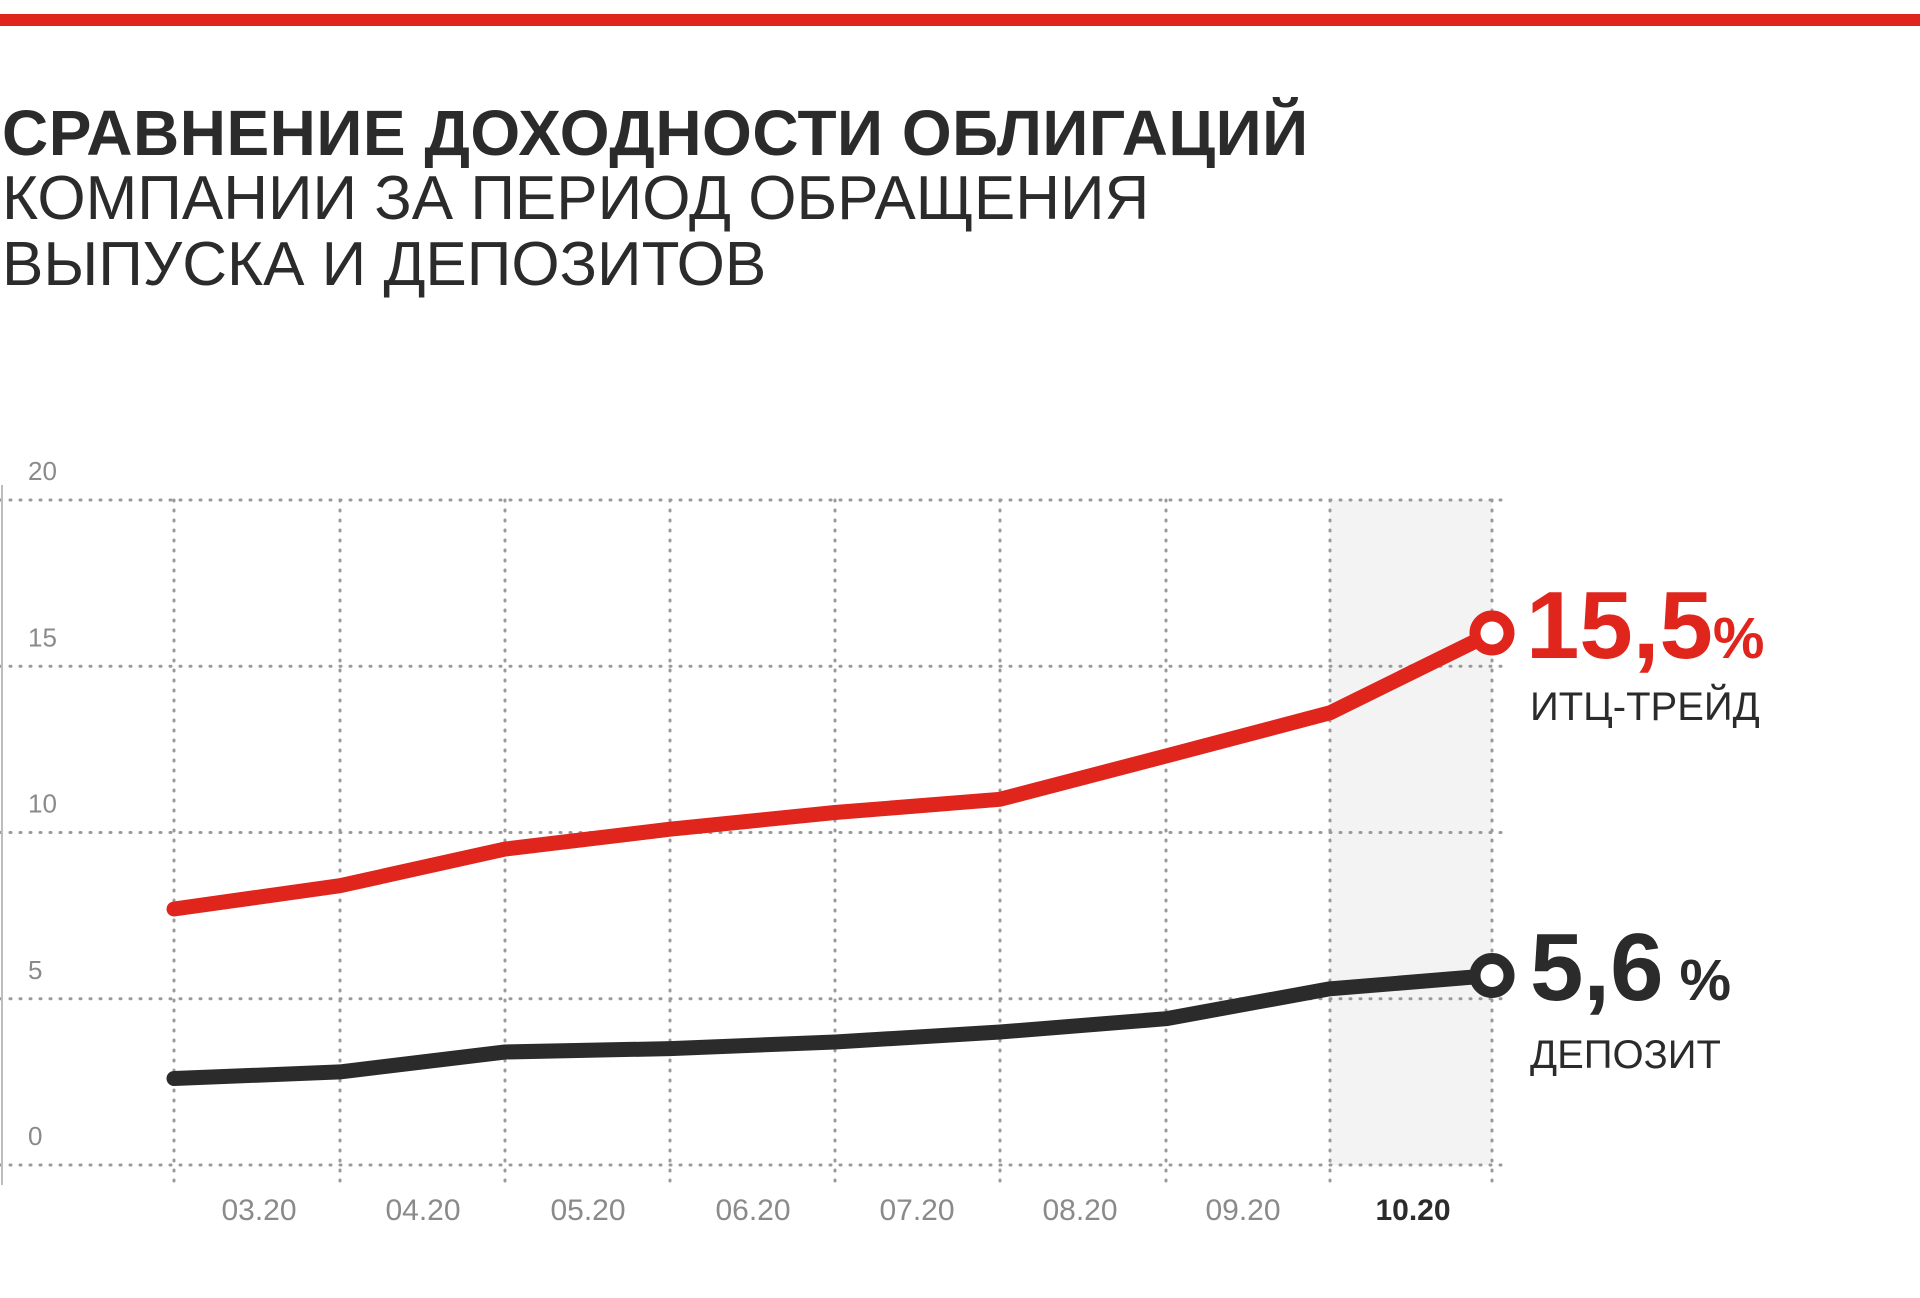 Image resolution: width=1920 pixels, height=1298 pixels. What do you see at coordinates (35, 1136) in the screenshot?
I see `y-tick-label: 0` at bounding box center [35, 1136].